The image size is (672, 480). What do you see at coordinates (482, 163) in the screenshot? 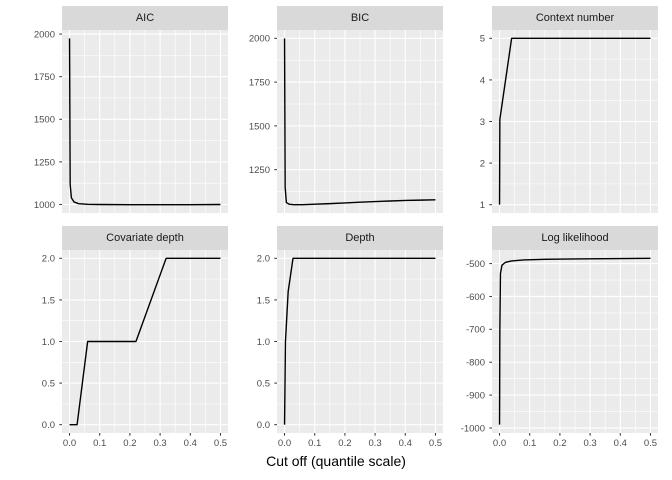
I see `y-tick-label: 2` at bounding box center [482, 163].